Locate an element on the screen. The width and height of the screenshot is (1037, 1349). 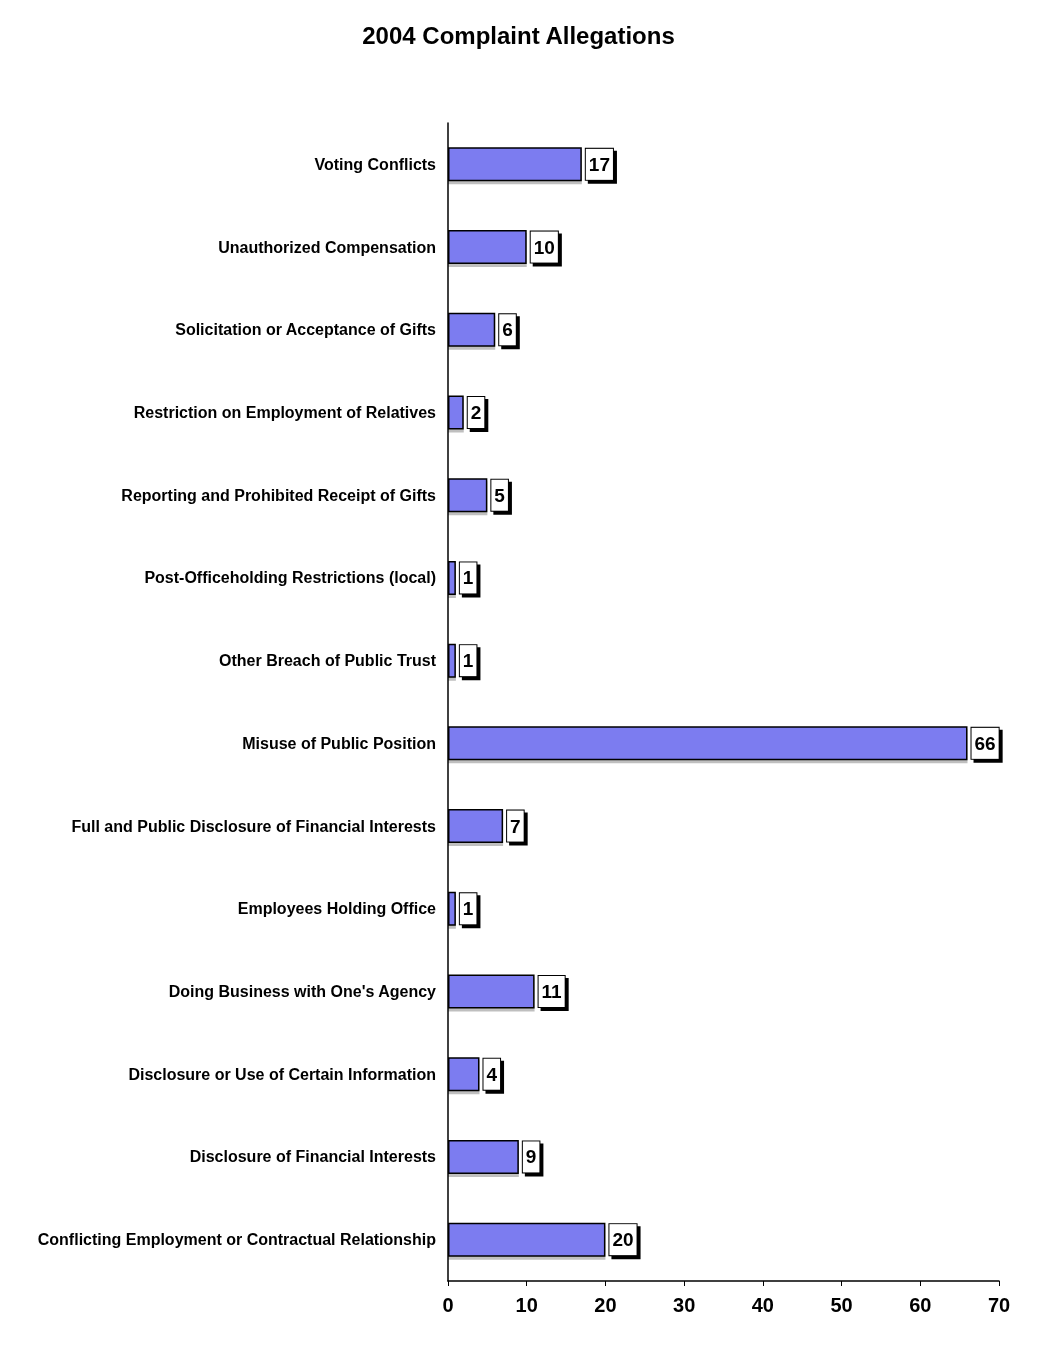
y-tick-label: Restriction on Employment of Relatives is located at coordinates (285, 412).